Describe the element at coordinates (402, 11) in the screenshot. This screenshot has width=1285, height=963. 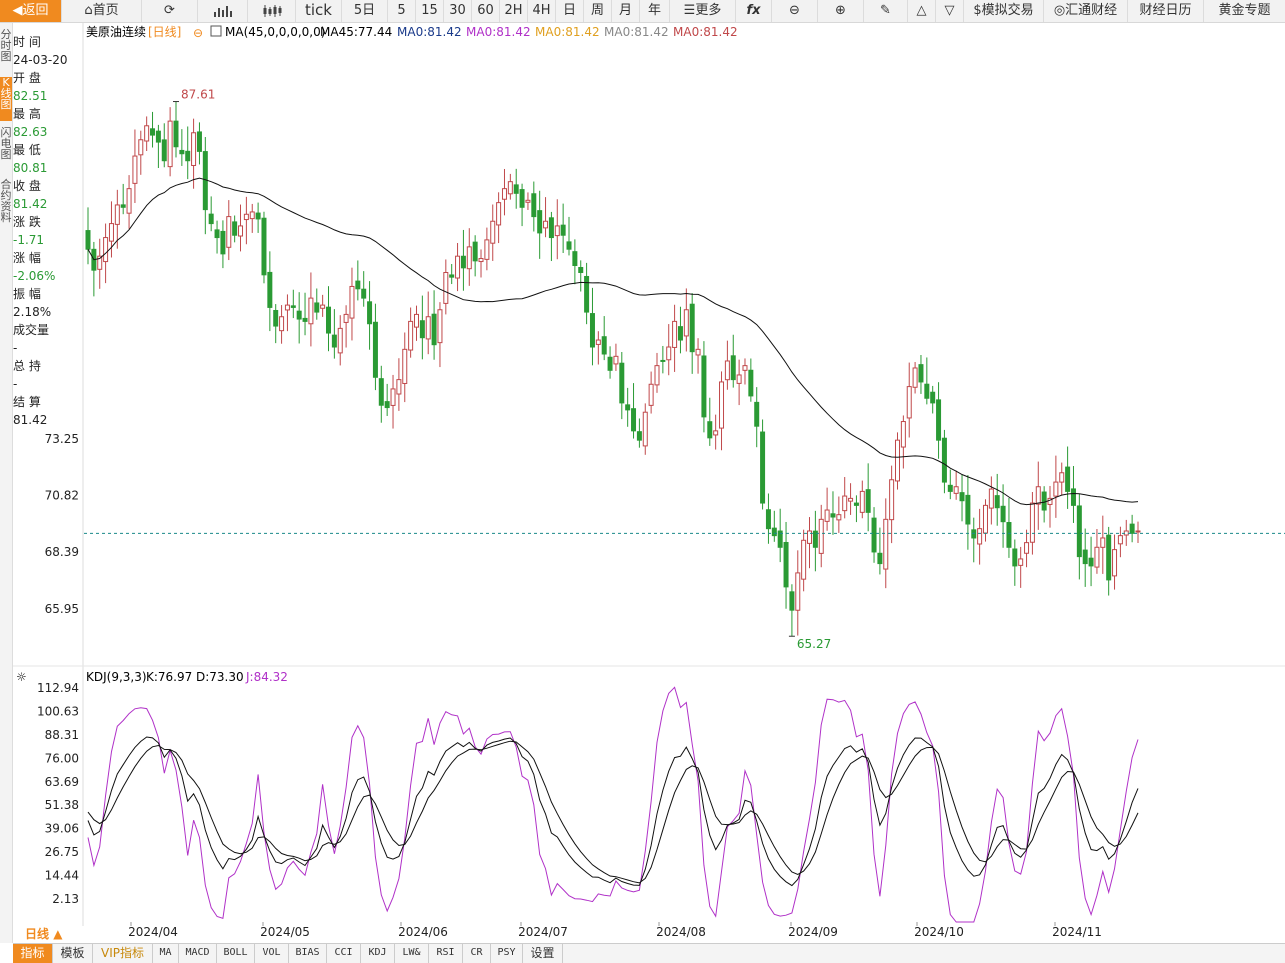
I see `period-5min: 5` at that location.